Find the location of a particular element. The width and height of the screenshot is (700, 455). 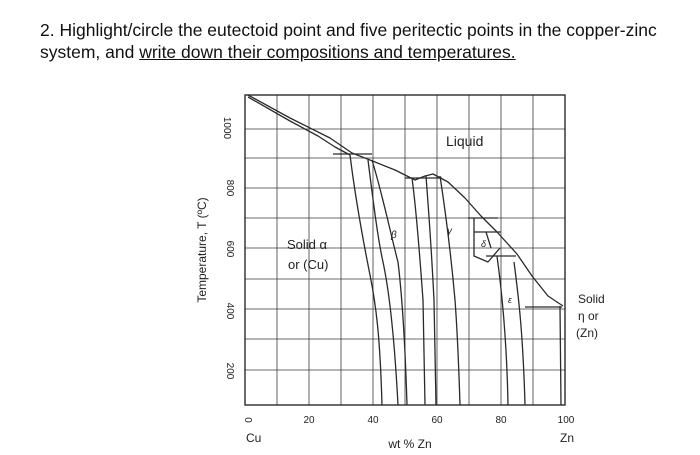

x-axis: 0 20 40 60 80 100 is located at coordinates (408, 420).